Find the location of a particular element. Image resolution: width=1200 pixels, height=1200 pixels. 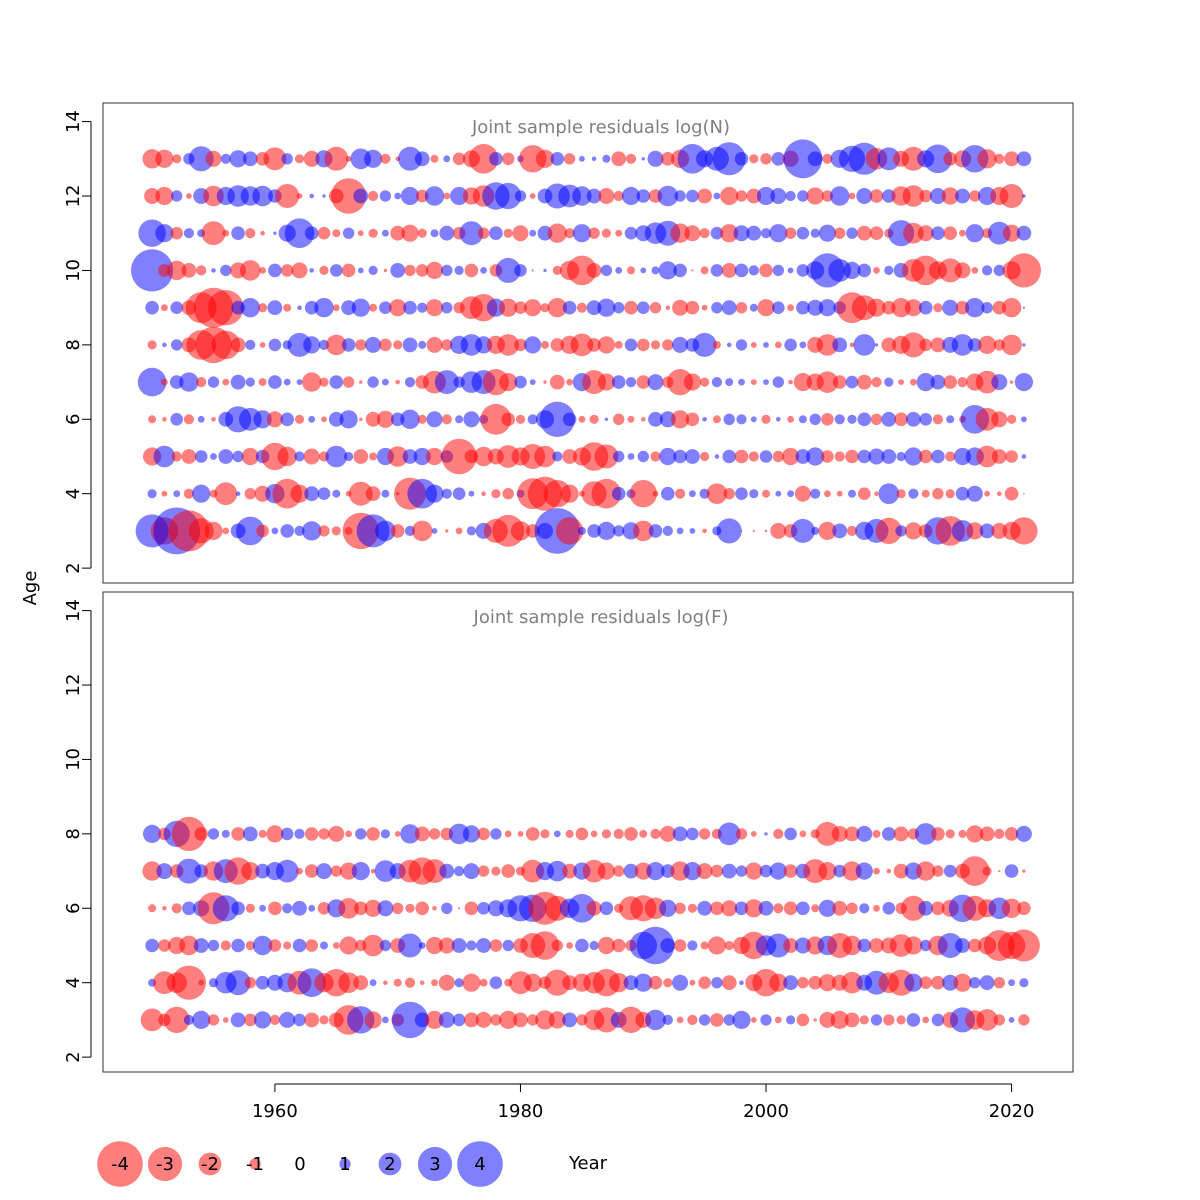

y-tick-label: 14 is located at coordinates (73, 121).